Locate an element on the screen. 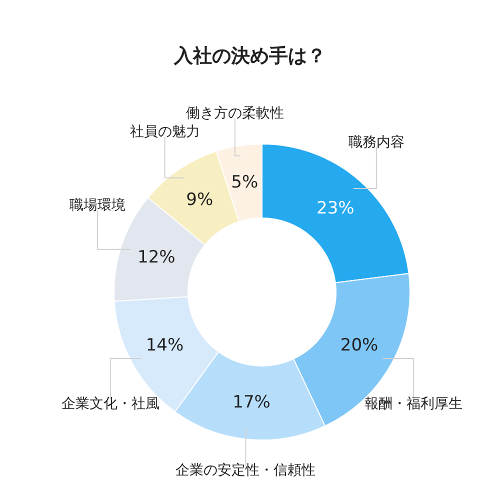 This screenshot has width=500, height=500. slice-label: 企業文化・社風 is located at coordinates (110, 404).